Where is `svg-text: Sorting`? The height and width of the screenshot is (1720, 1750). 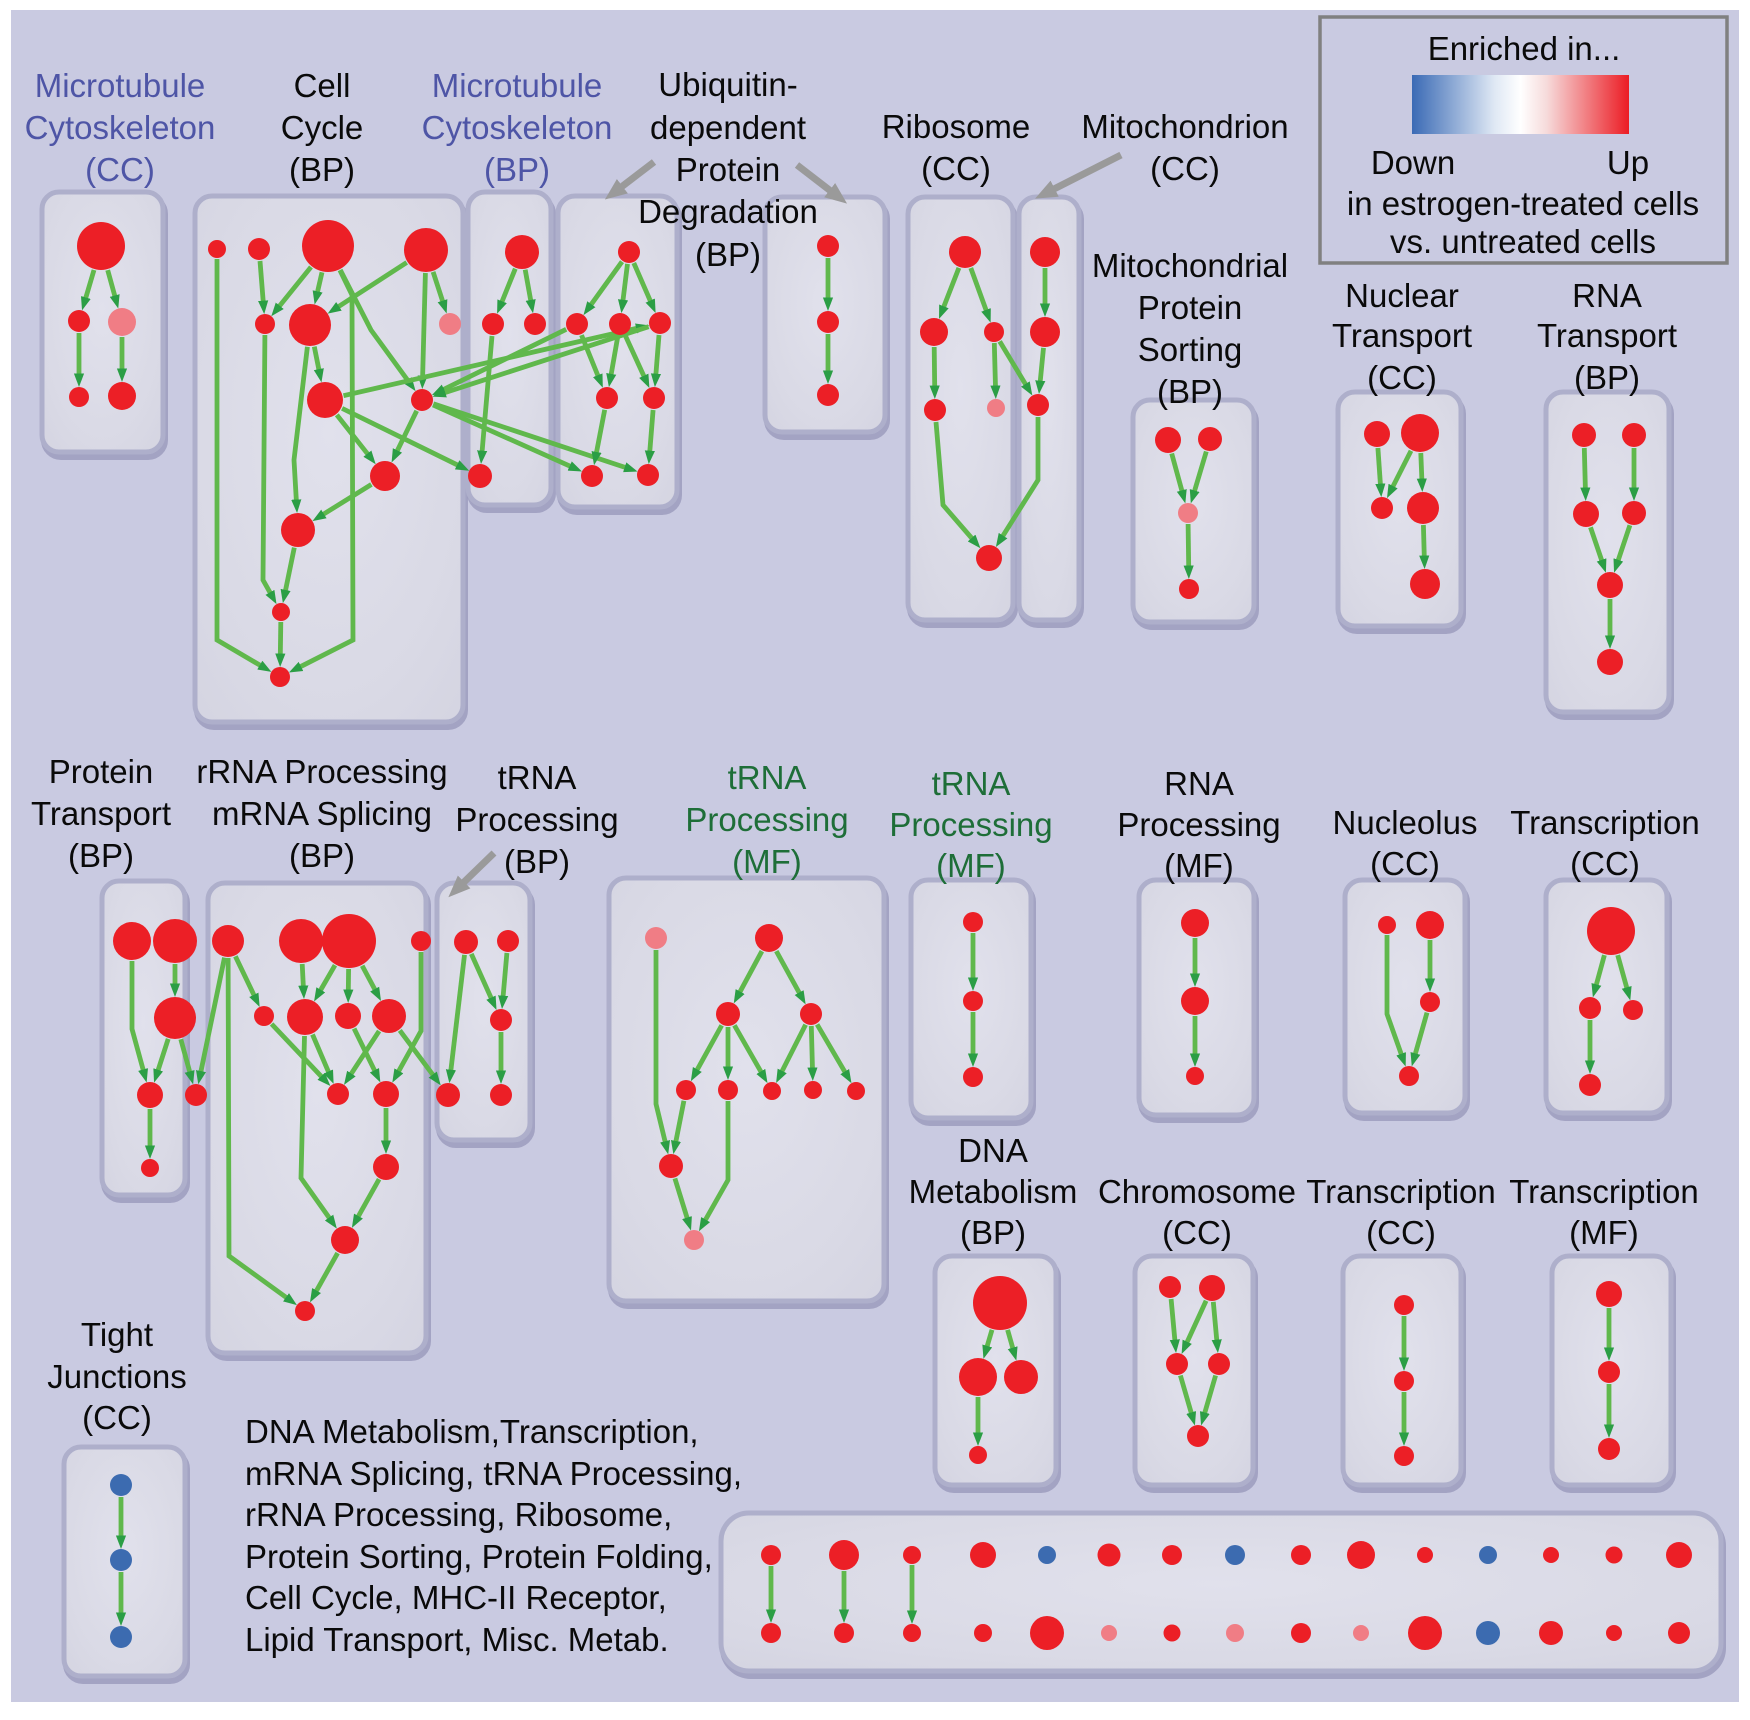 svg-text: Sorting is located at coordinates (1190, 349).